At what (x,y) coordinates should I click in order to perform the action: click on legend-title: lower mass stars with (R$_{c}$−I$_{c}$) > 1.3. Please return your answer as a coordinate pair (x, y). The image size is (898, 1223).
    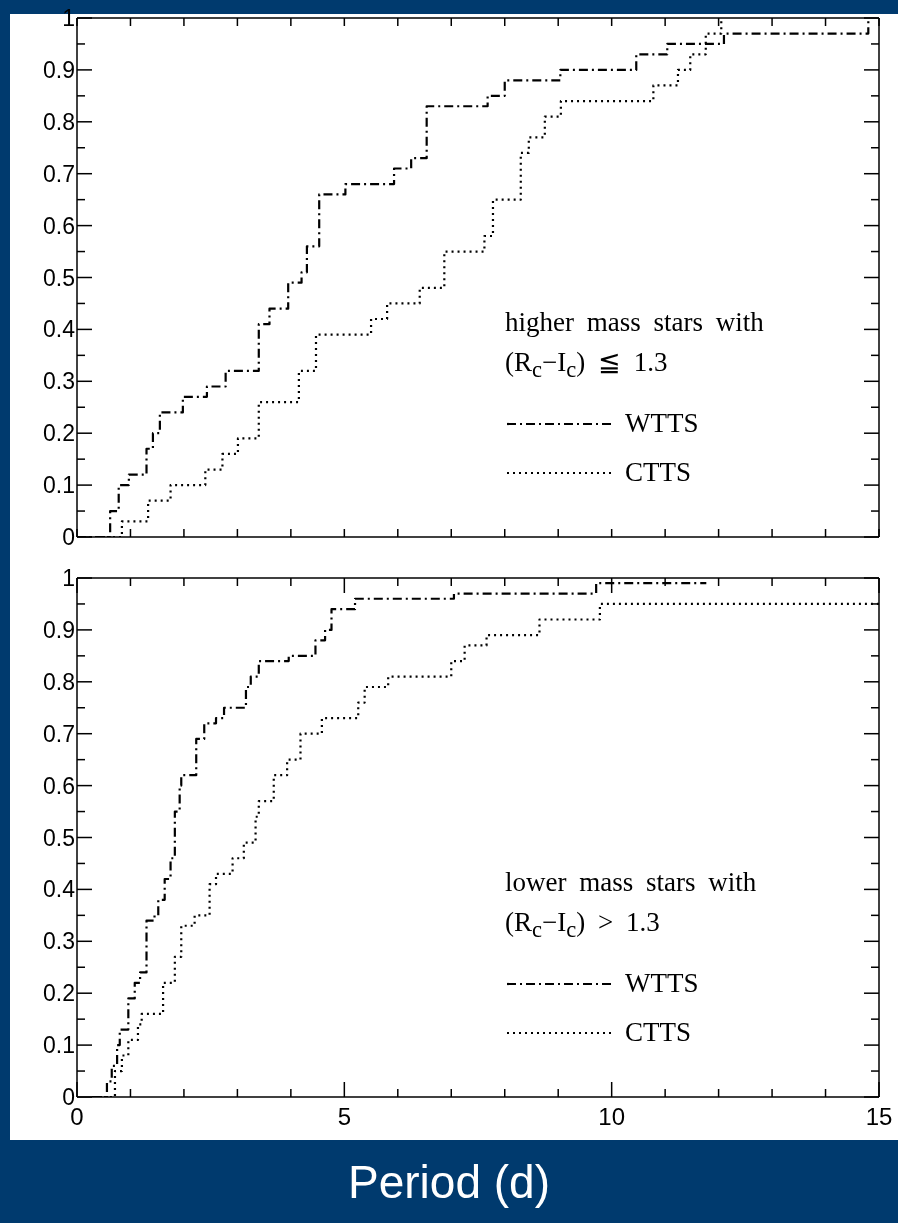
    Looking at the image, I should click on (631, 905).